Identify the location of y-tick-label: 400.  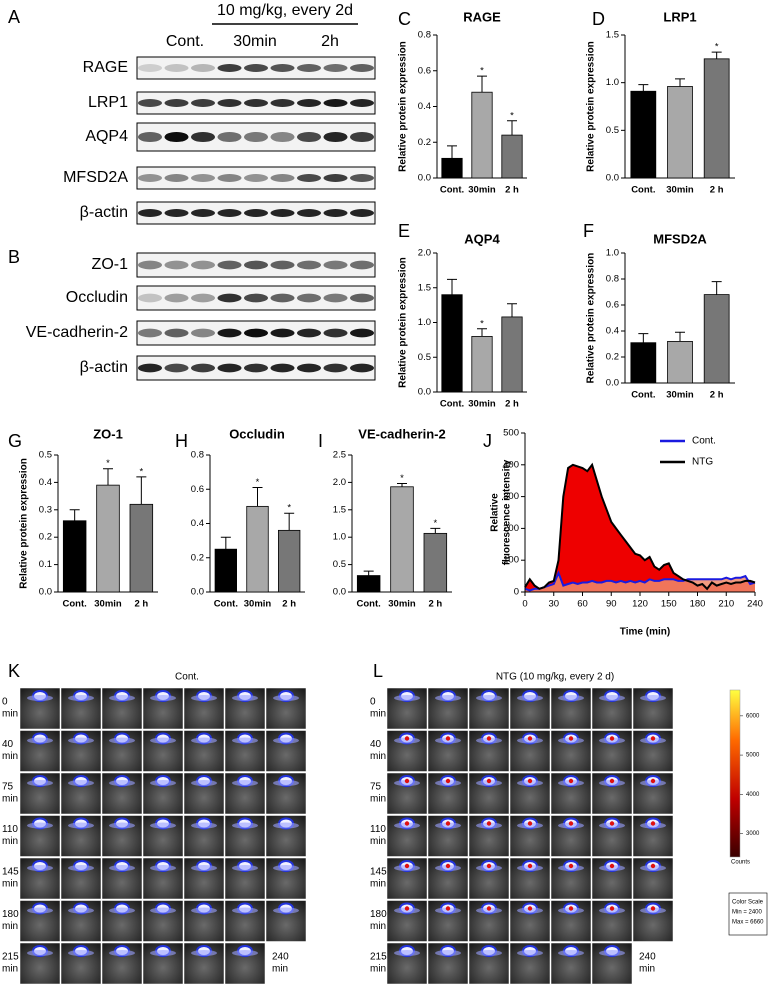
(511, 464).